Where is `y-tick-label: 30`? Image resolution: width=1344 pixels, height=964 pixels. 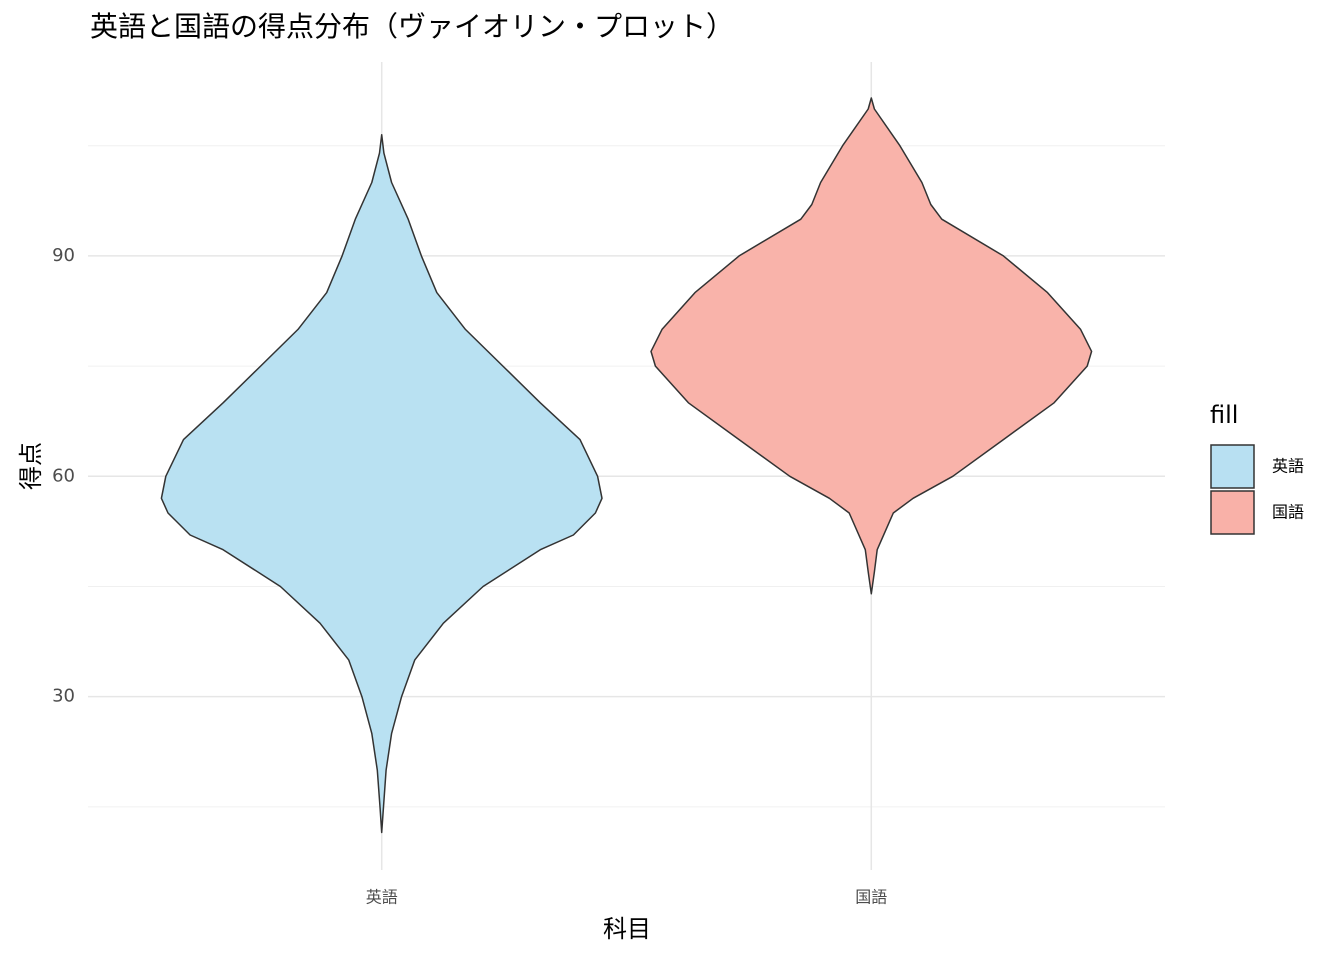
y-tick-label: 30 is located at coordinates (63, 696).